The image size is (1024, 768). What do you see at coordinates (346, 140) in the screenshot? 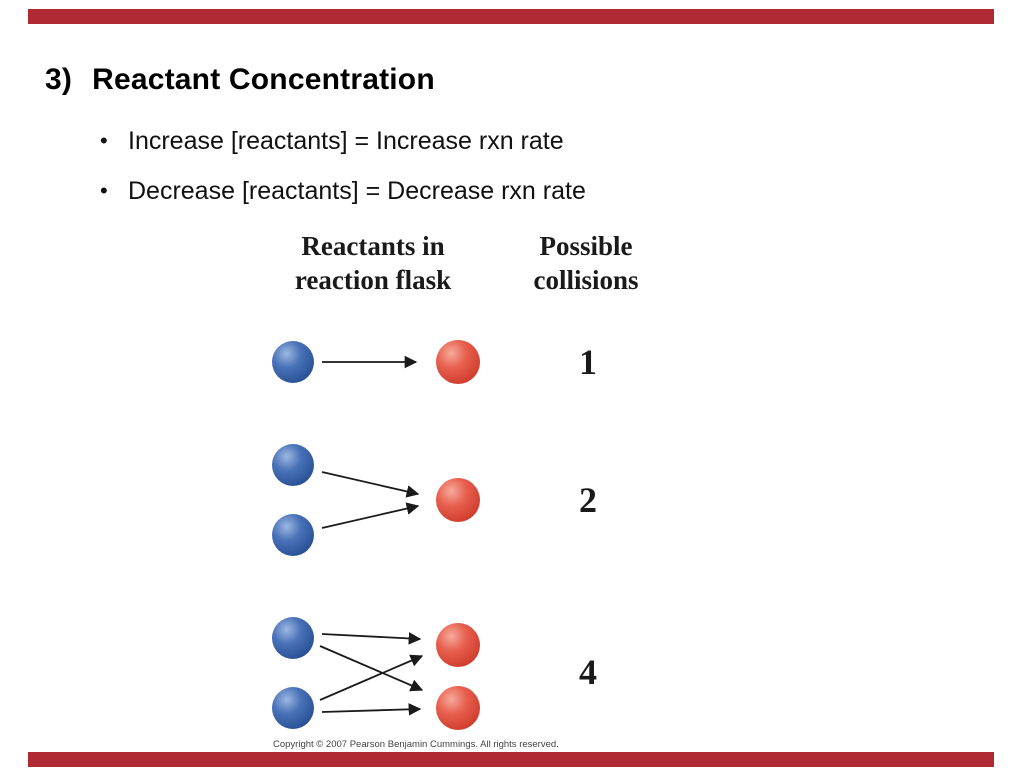
I see `bullet-text: Increase [reactants] = Increase rxn rate` at bounding box center [346, 140].